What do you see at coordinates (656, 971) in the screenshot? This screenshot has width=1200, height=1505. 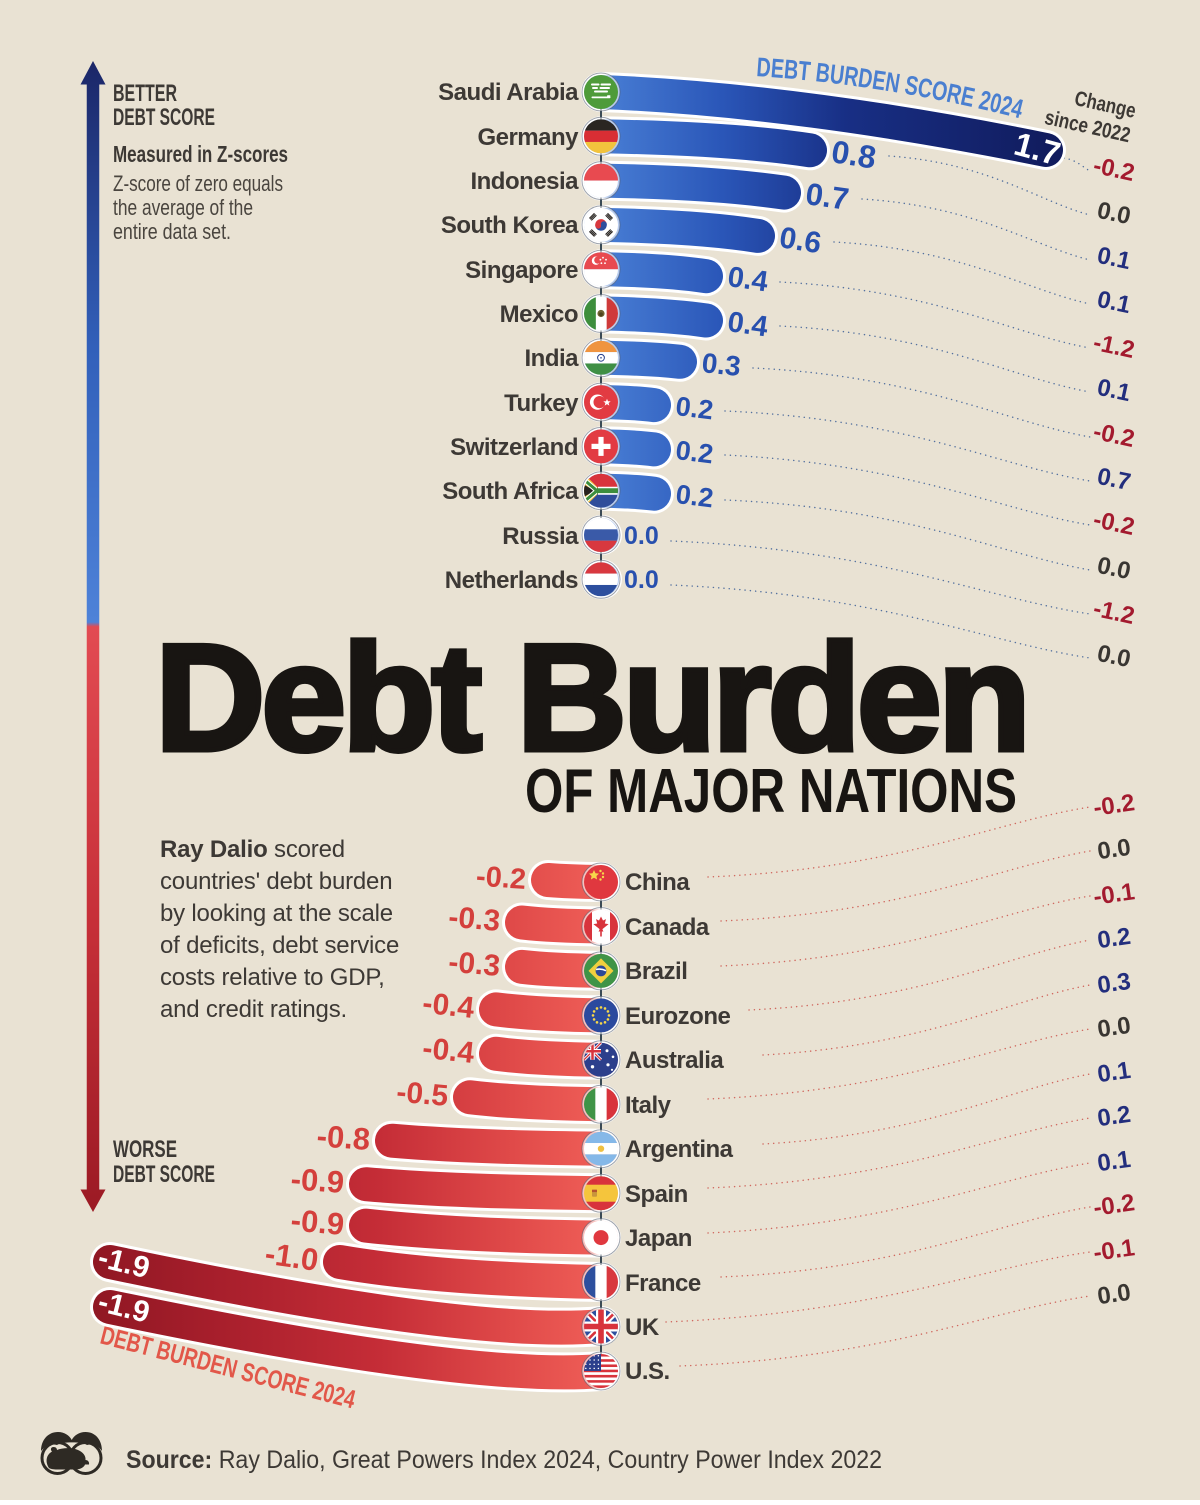 I see `svg-text: Brazil` at bounding box center [656, 971].